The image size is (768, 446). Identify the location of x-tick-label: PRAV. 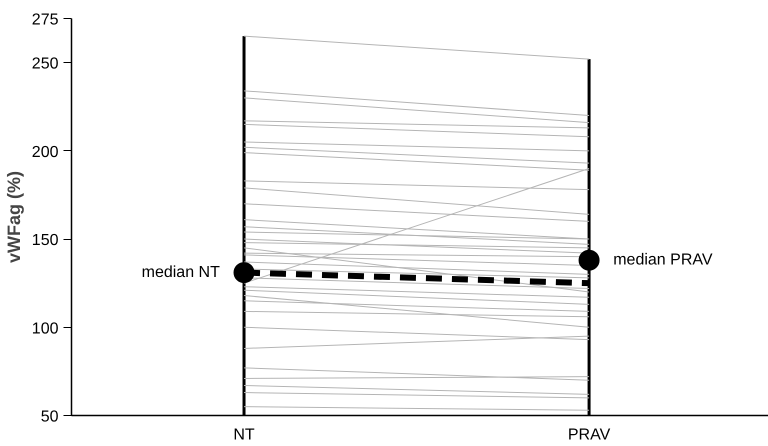
(589, 435).